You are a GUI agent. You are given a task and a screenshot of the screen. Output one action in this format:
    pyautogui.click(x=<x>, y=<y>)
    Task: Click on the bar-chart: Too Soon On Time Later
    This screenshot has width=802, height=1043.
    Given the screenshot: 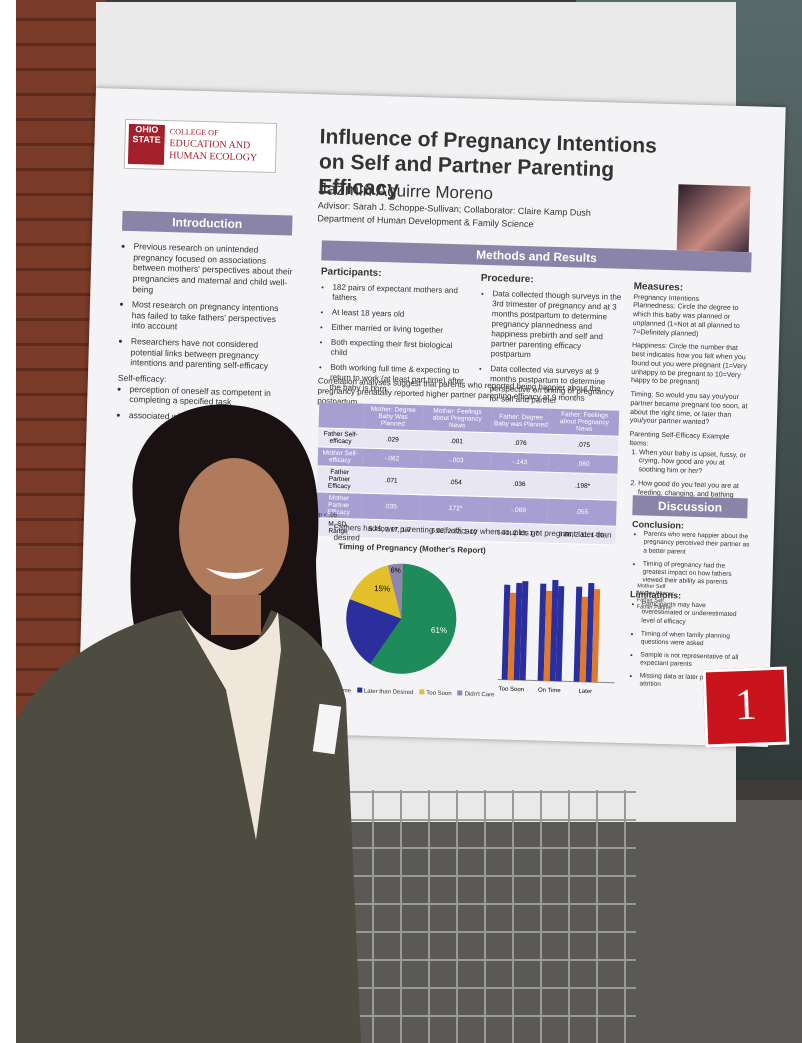 What is the action you would take?
    pyautogui.click(x=556, y=637)
    